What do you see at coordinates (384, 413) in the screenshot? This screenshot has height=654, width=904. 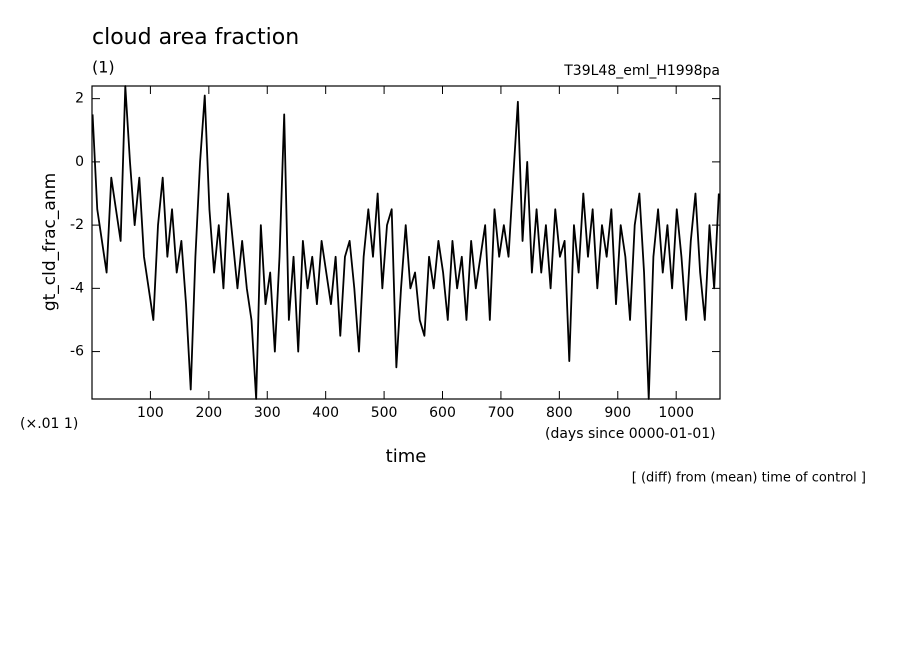 I see `x-tick-label: 500` at bounding box center [384, 413].